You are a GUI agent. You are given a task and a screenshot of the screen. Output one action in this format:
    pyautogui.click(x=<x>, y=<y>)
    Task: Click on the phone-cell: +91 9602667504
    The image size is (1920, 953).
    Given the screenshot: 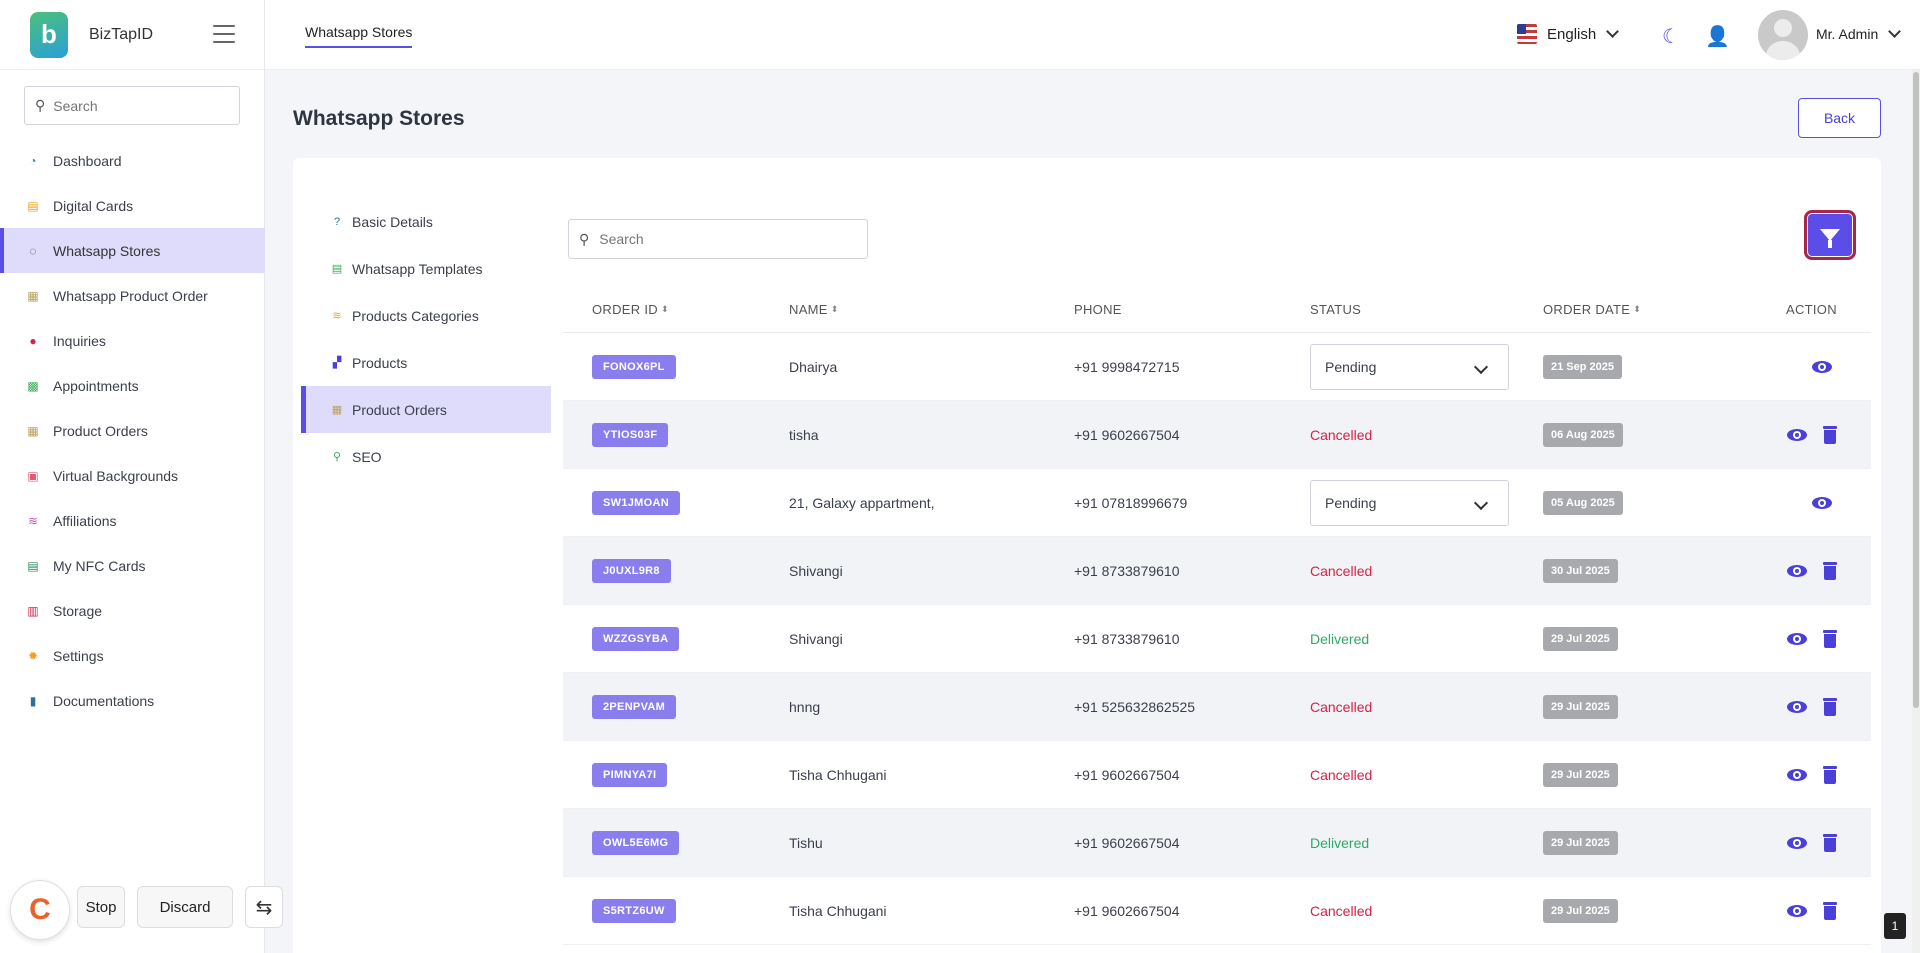 What is the action you would take?
    pyautogui.click(x=1127, y=911)
    